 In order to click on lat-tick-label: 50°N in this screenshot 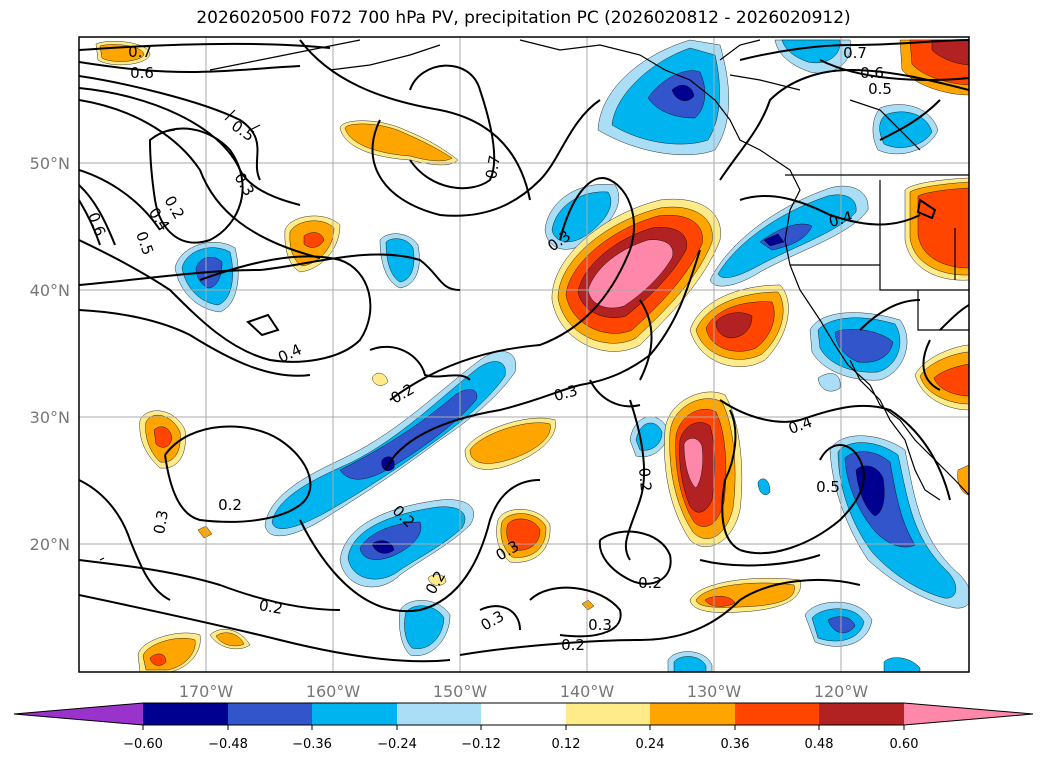, I will do `click(50, 163)`.